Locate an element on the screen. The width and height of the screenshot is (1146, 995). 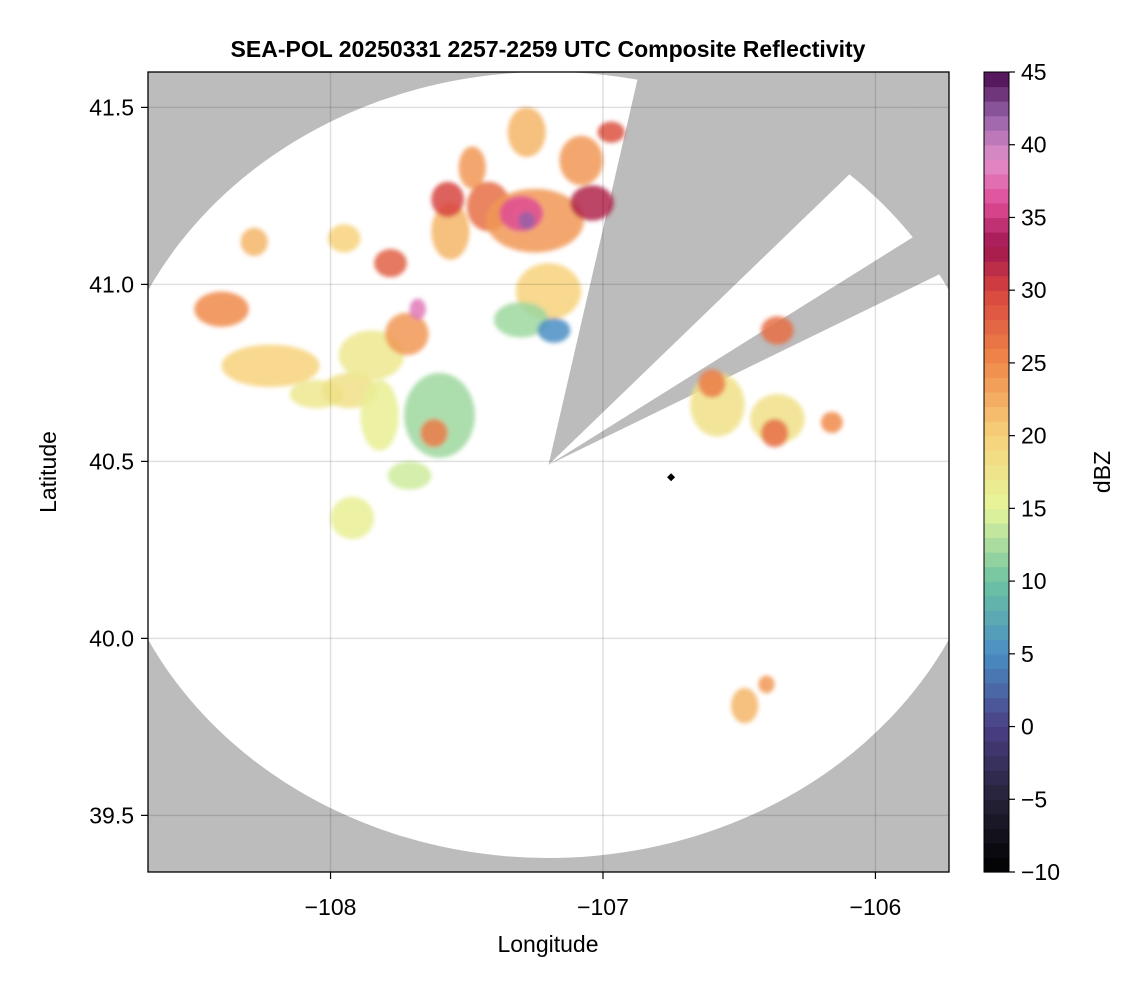
colorbar-tick-label: 35 is located at coordinates (1034, 217).